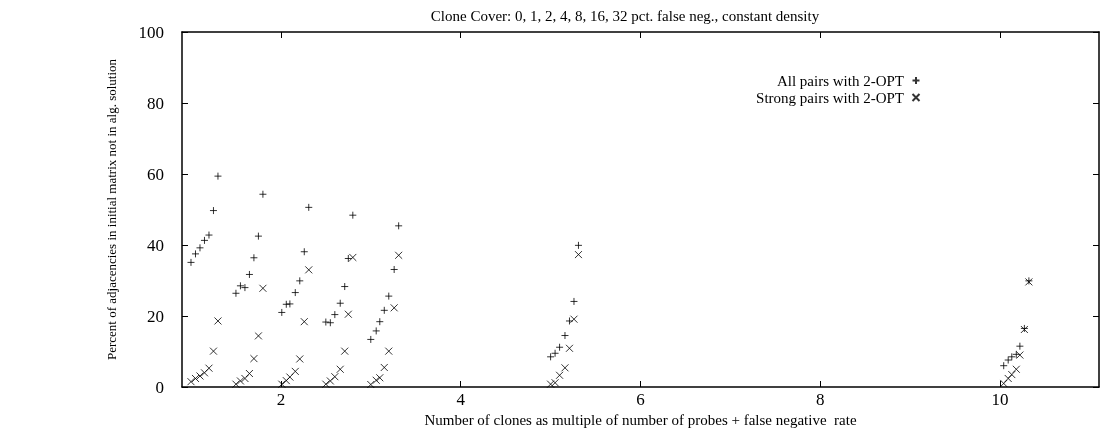  What do you see at coordinates (159, 387) in the screenshot?
I see `y-tick-label: 0` at bounding box center [159, 387].